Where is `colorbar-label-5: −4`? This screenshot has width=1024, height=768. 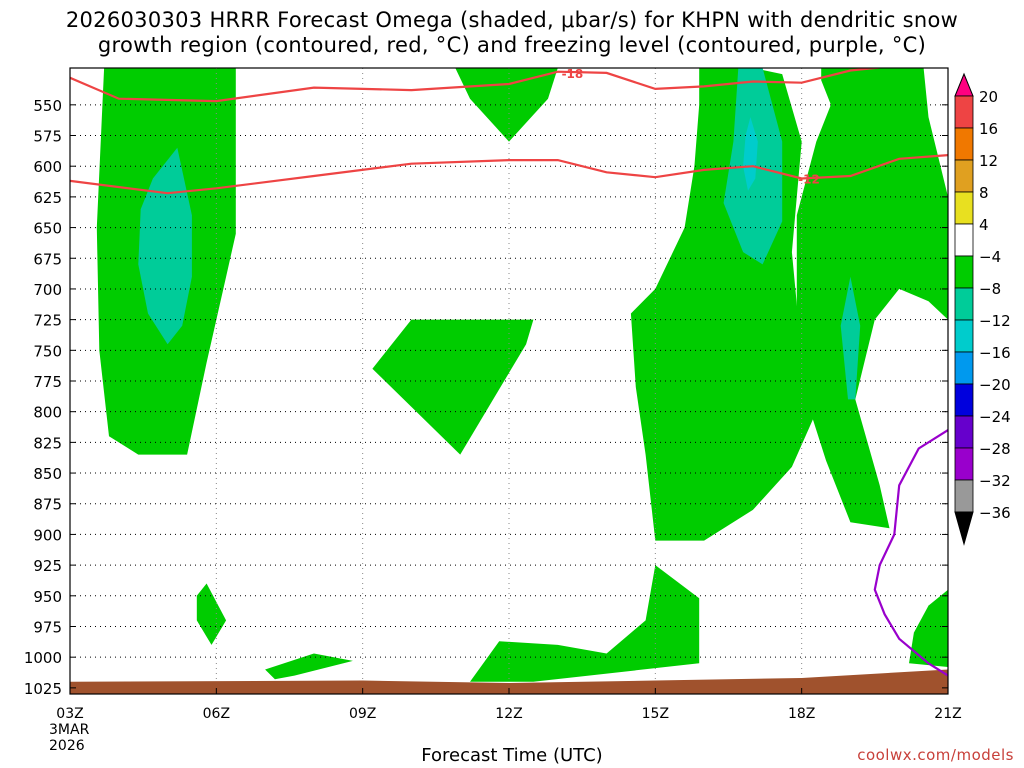 colorbar-label-5: −4 is located at coordinates (990, 257).